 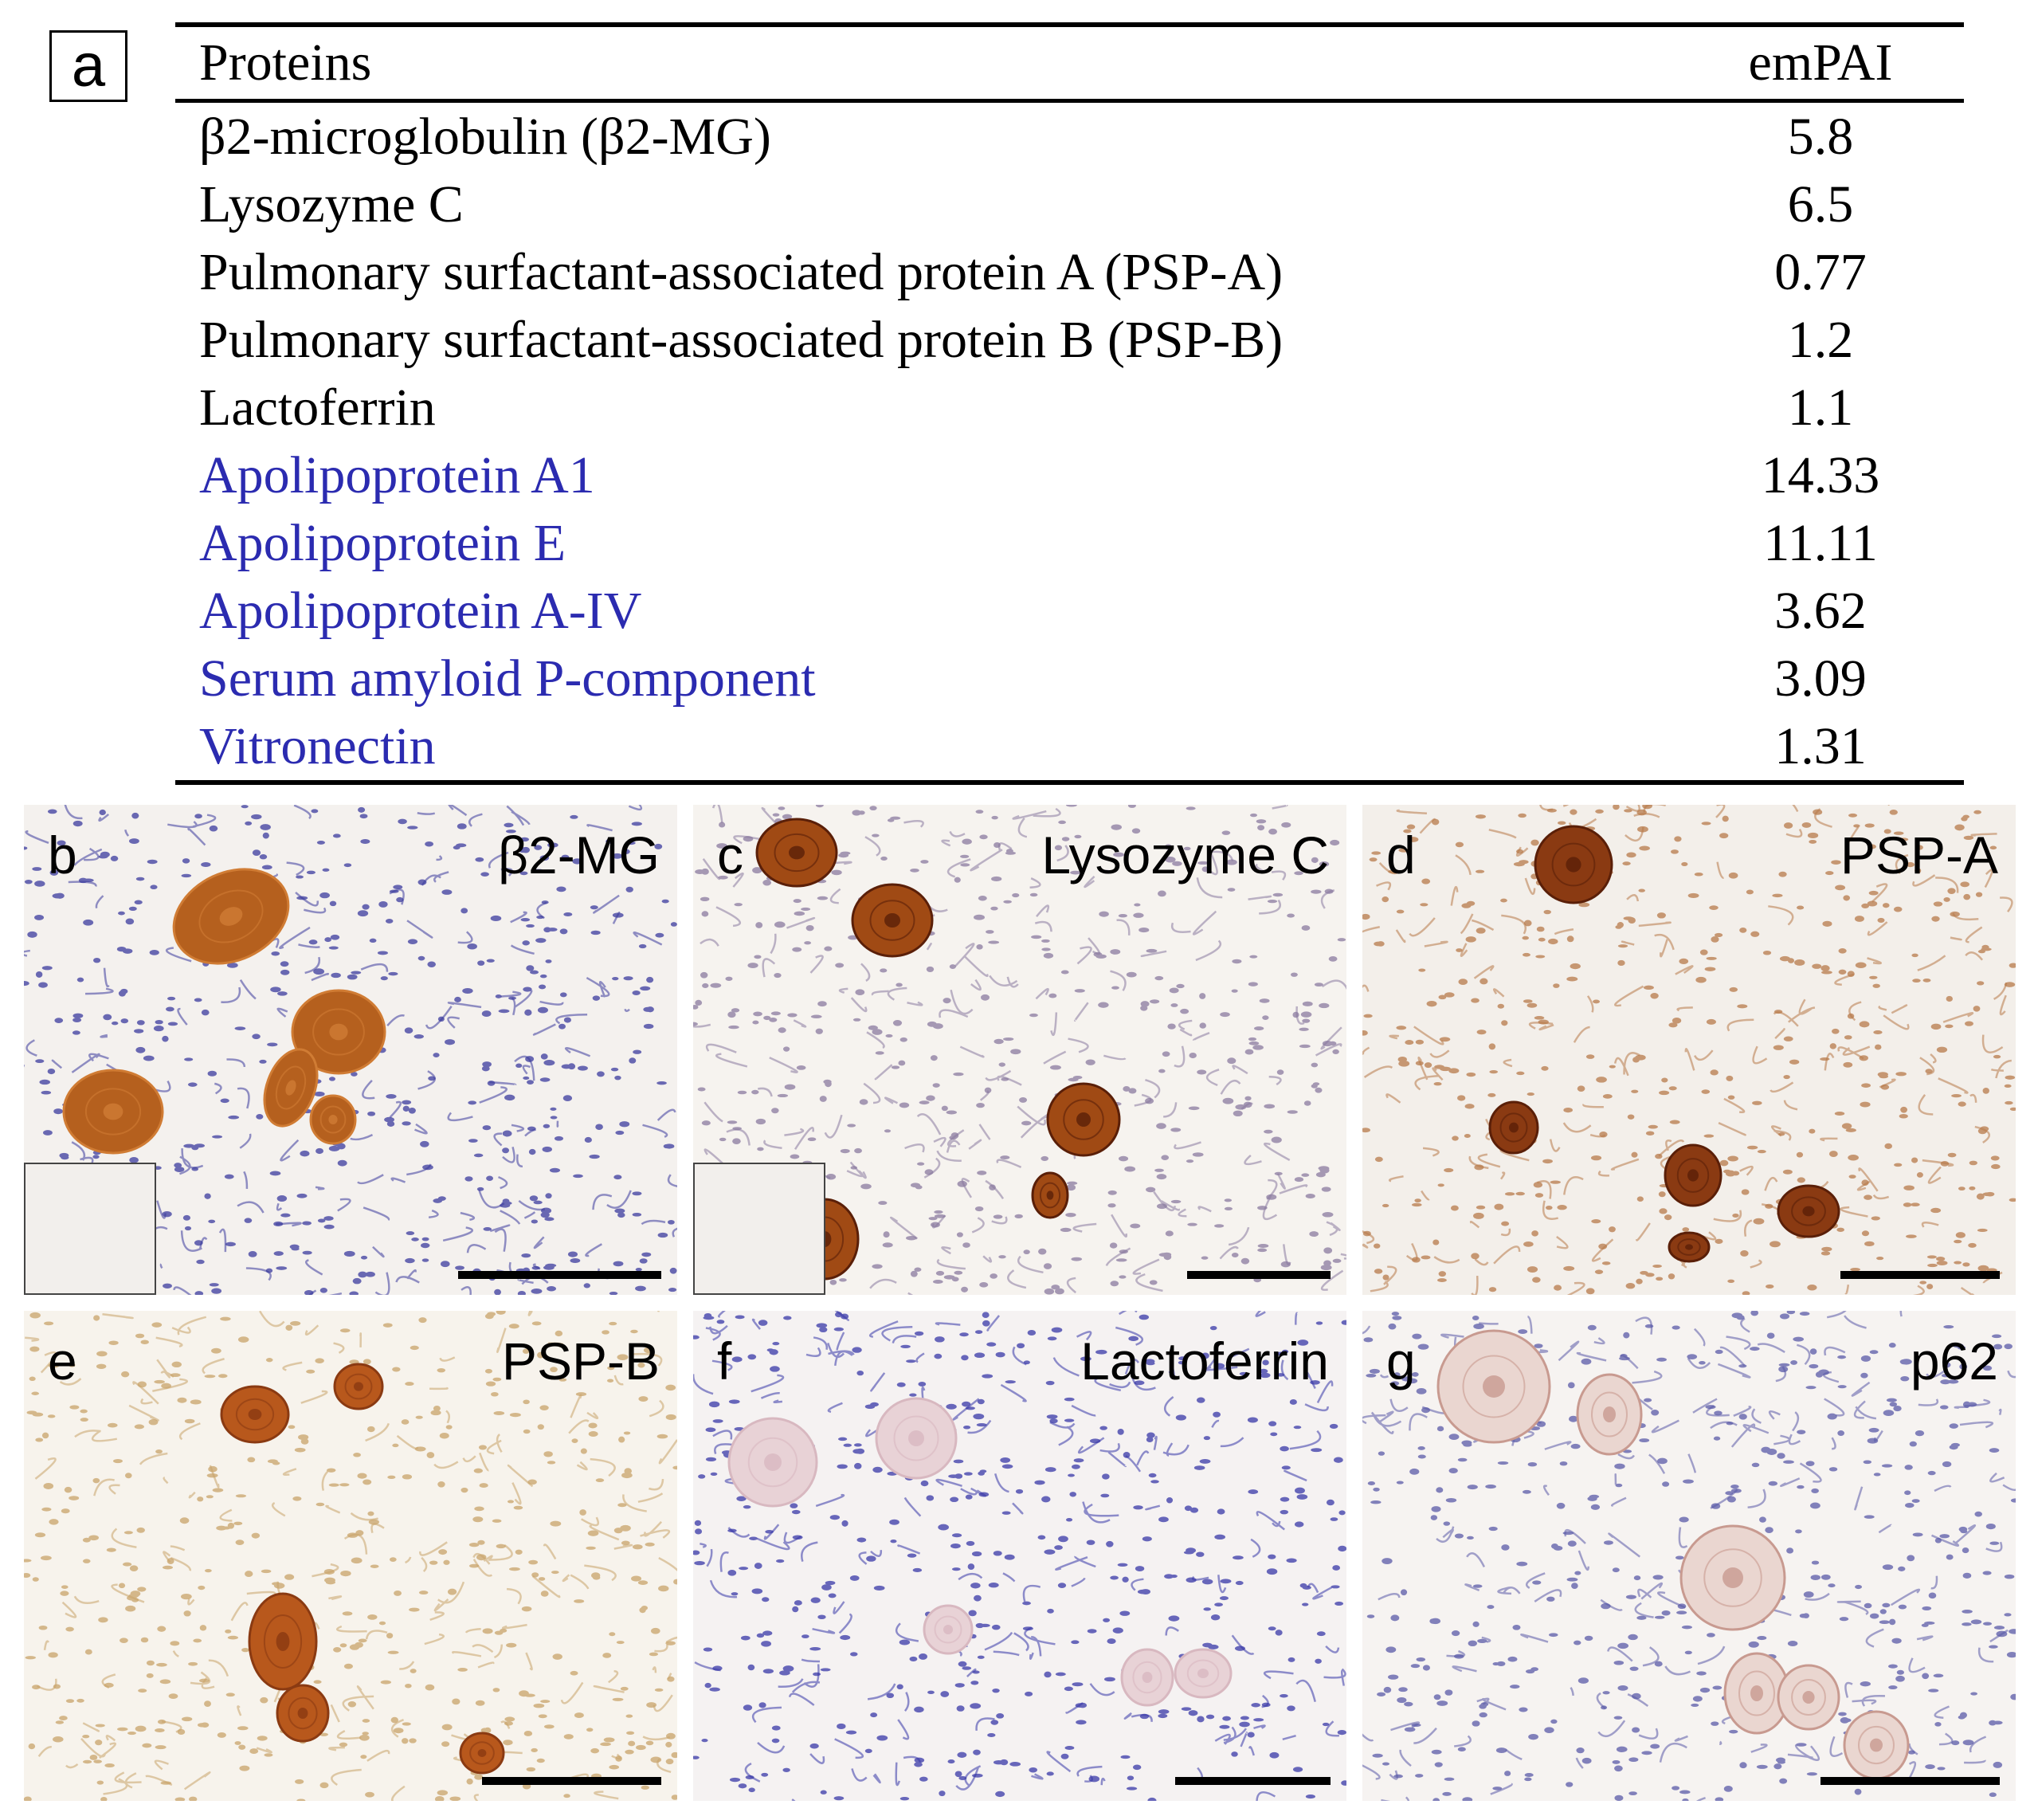 I want to click on table-row: Lysozyme C 6.5, so click(x=1069, y=204).